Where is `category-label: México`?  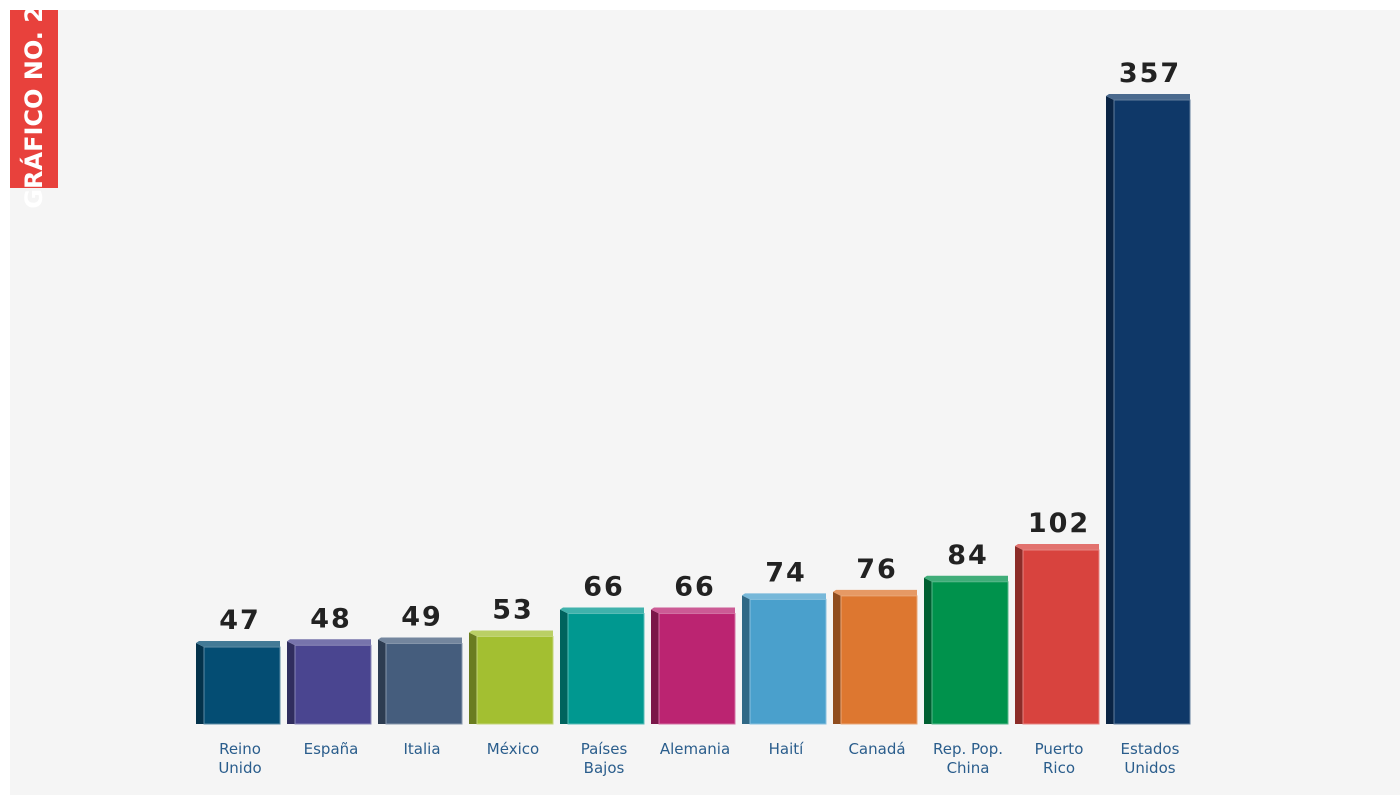
category-label: México is located at coordinates (513, 749).